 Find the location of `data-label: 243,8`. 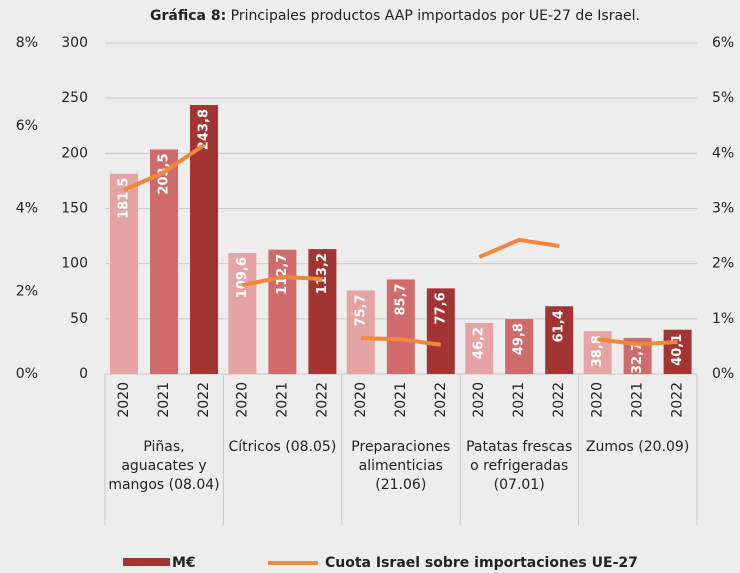

data-label: 243,8 is located at coordinates (204, 129).